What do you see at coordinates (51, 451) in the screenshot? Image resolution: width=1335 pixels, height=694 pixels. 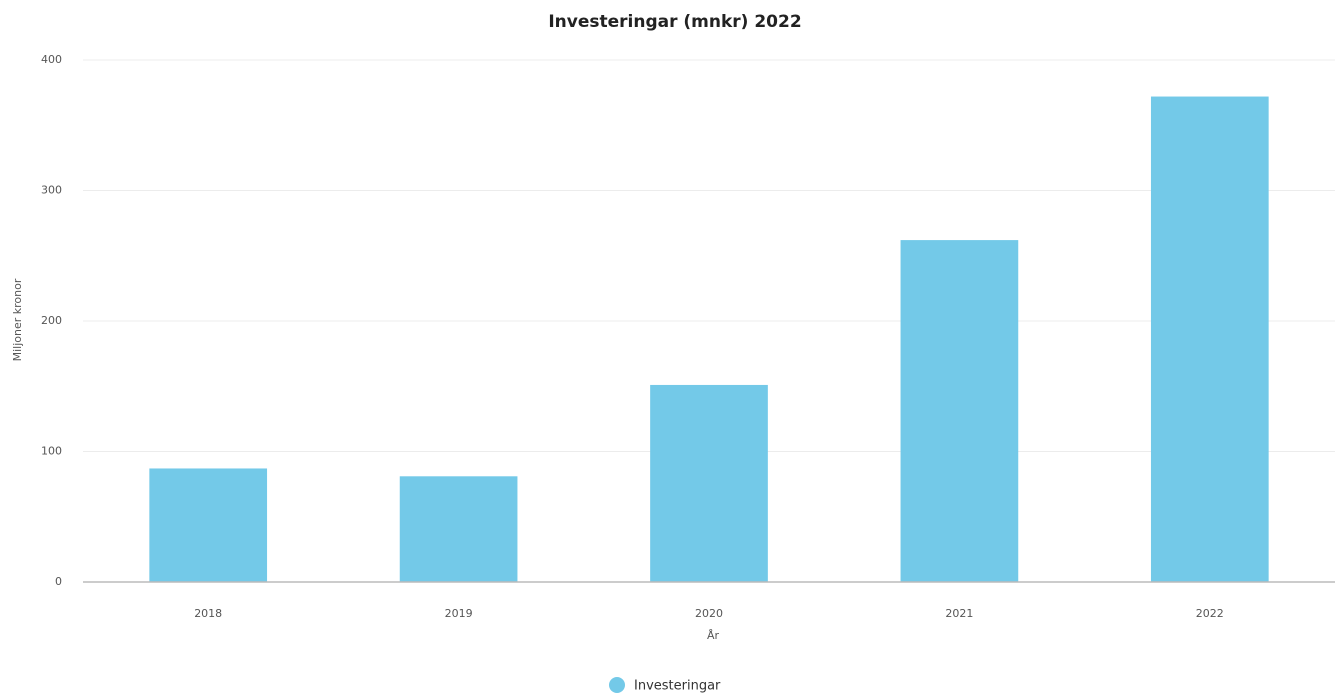 I see `y-tick-label: 100` at bounding box center [51, 451].